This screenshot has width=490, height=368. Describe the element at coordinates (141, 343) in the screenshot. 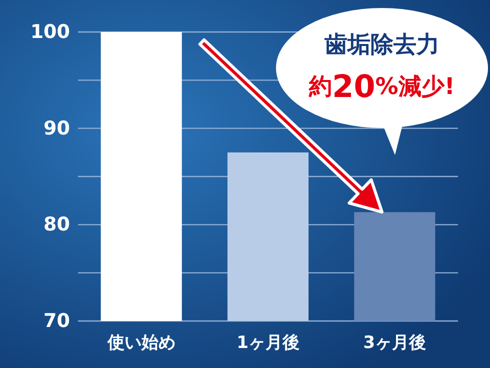

I see `x-tick-label: 使い始め` at that location.